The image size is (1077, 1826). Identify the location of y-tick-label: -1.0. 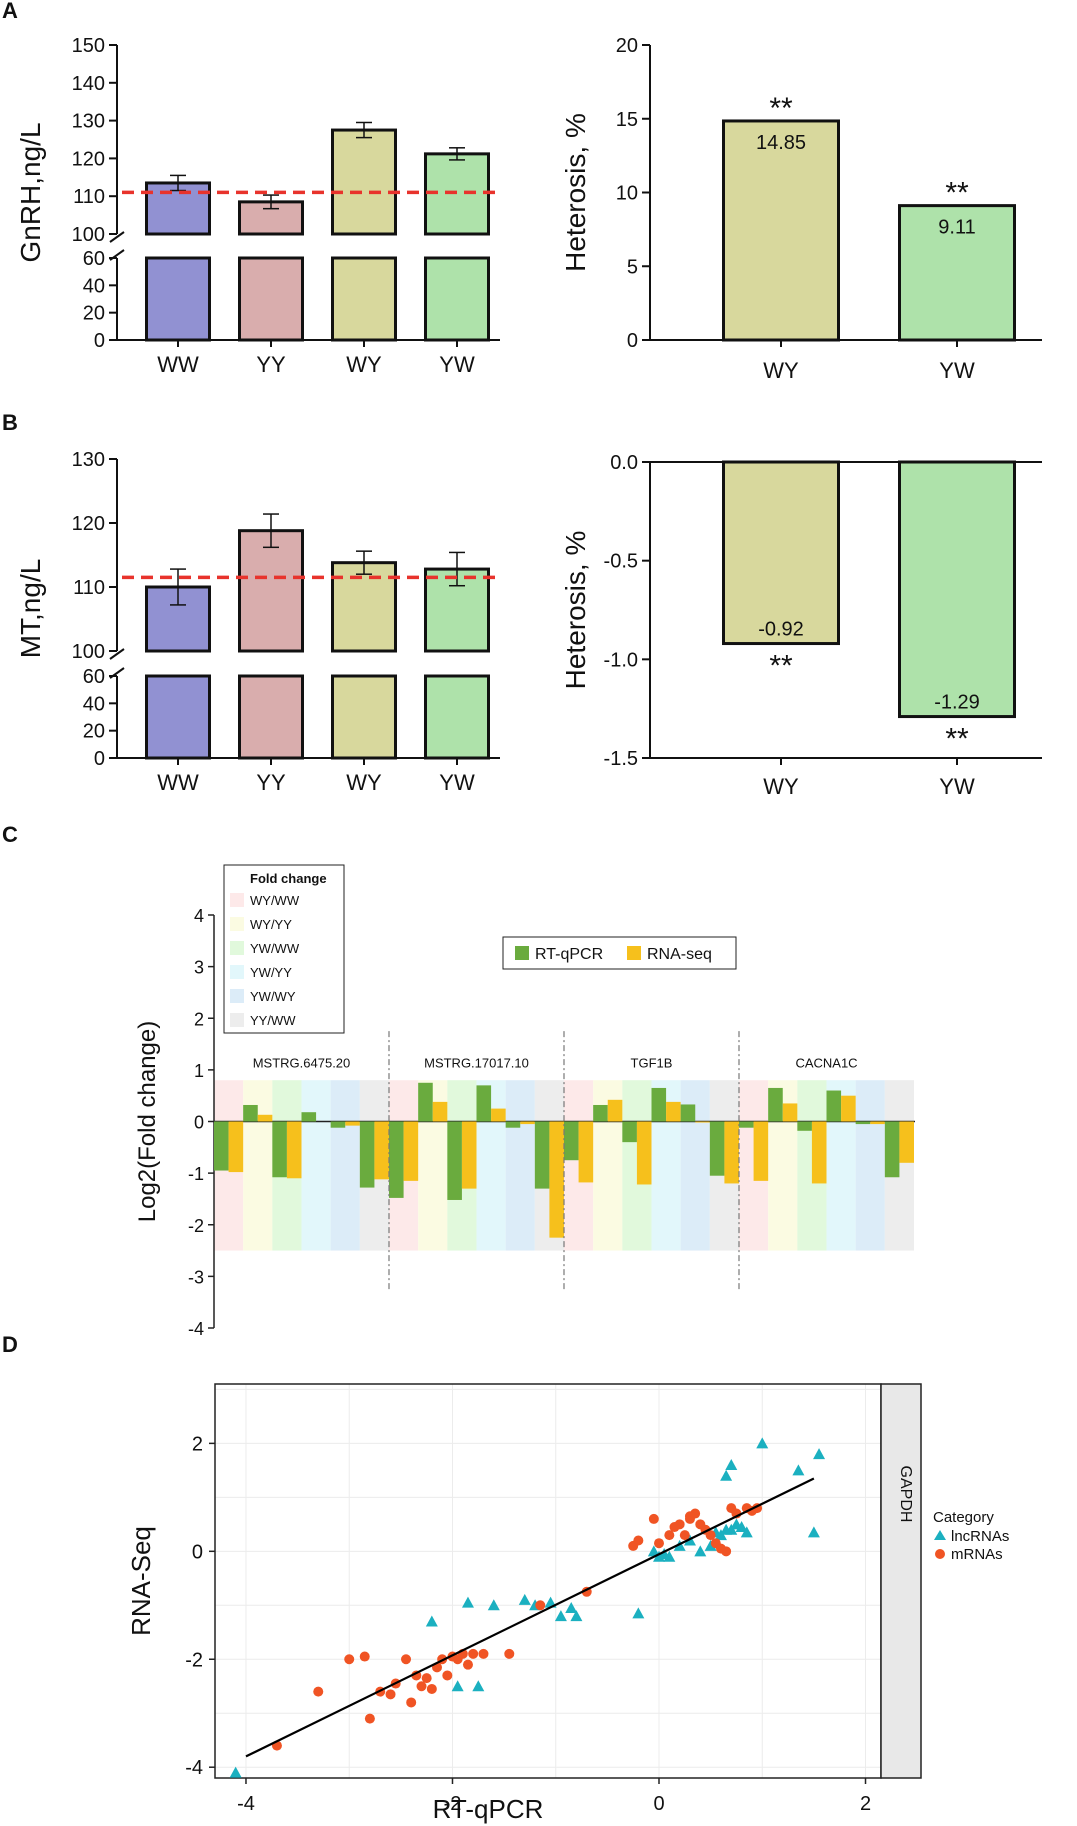
(621, 660).